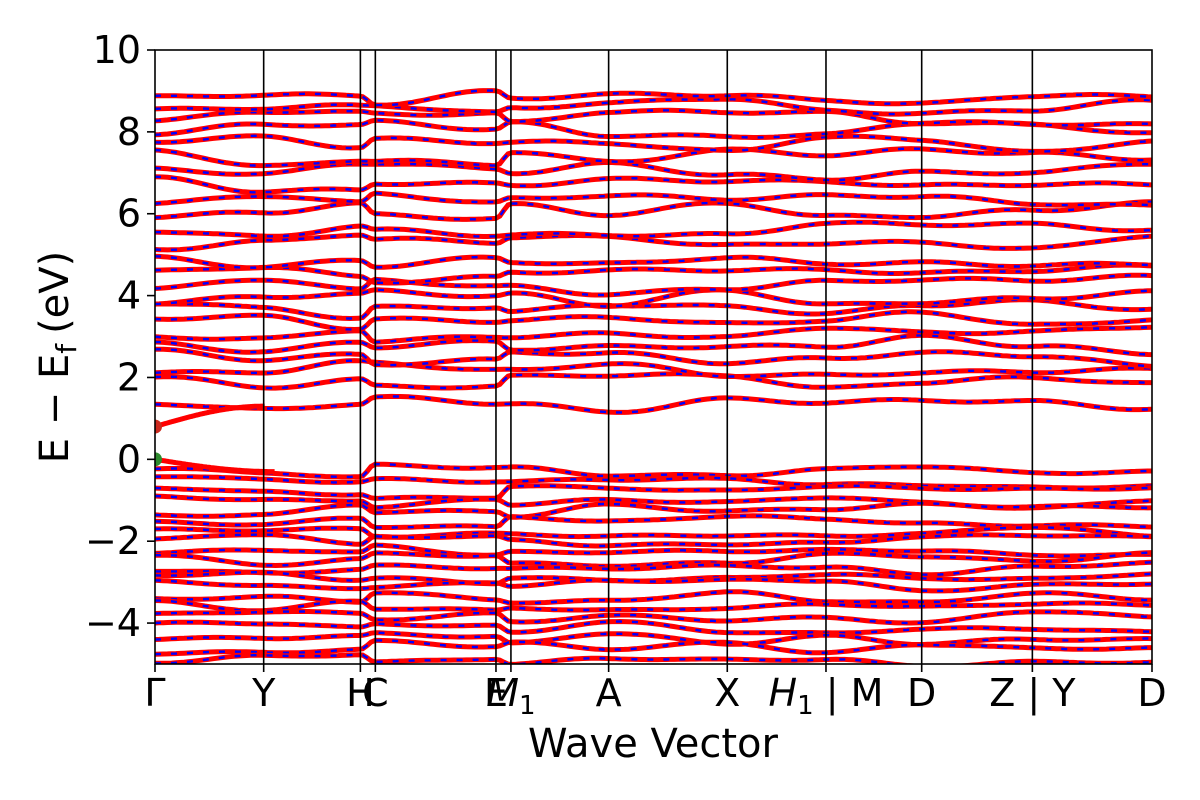 This screenshot has height=800, width=1200. I want to click on band-edge-markers, so click(158, 443).